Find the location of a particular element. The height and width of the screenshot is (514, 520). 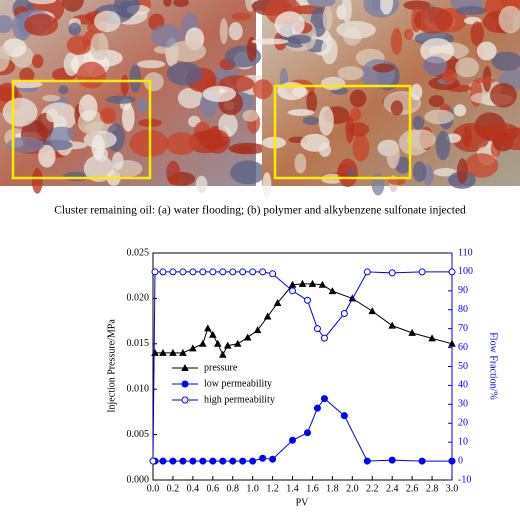

highlight-box is located at coordinates (342, 132).